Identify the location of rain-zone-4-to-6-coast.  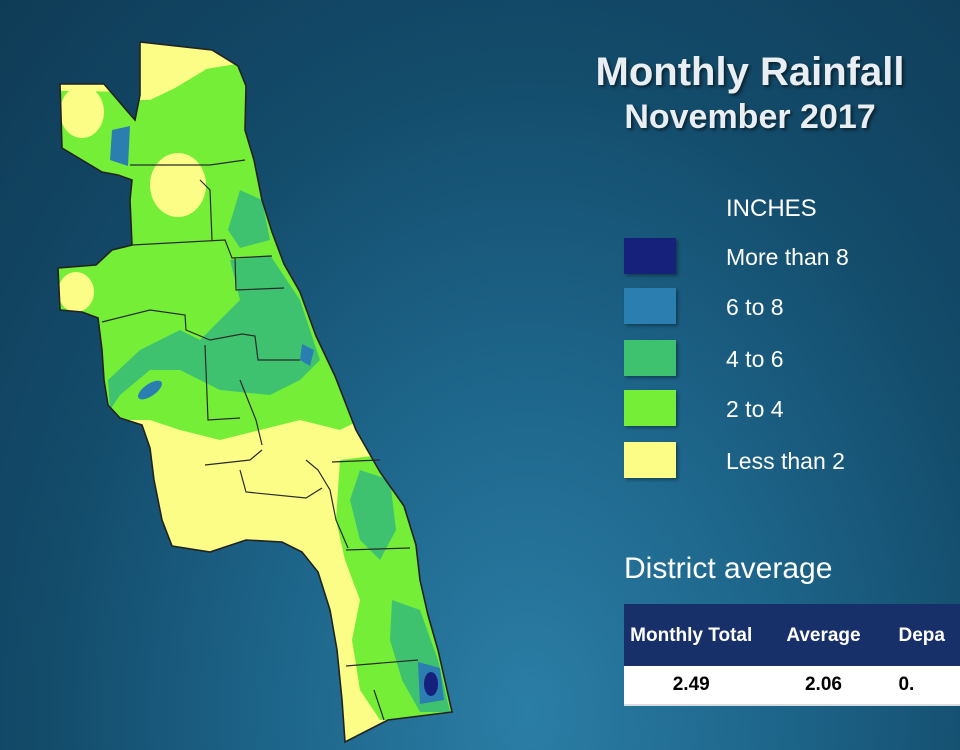
(373, 515).